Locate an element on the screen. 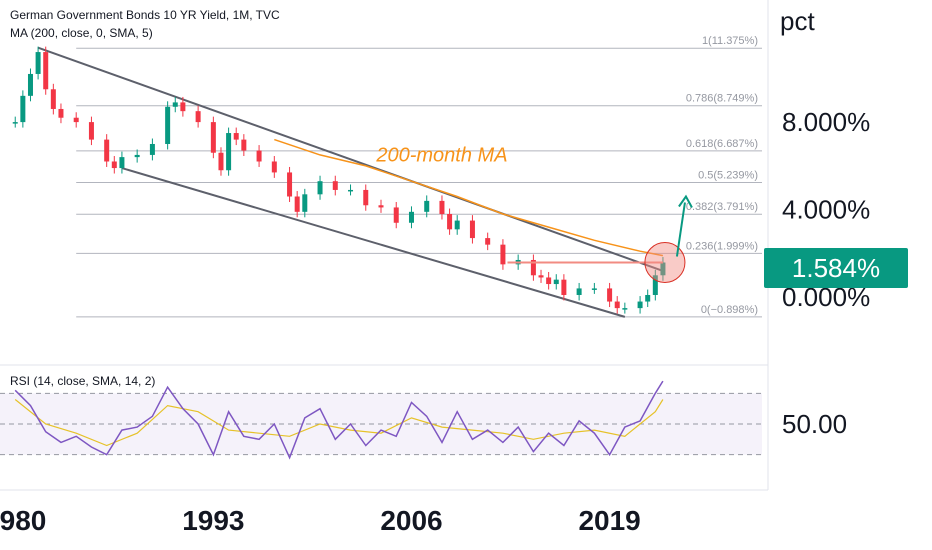 The image size is (932, 550). fib-level-label: 0.236(1.999%) is located at coordinates (722, 246).